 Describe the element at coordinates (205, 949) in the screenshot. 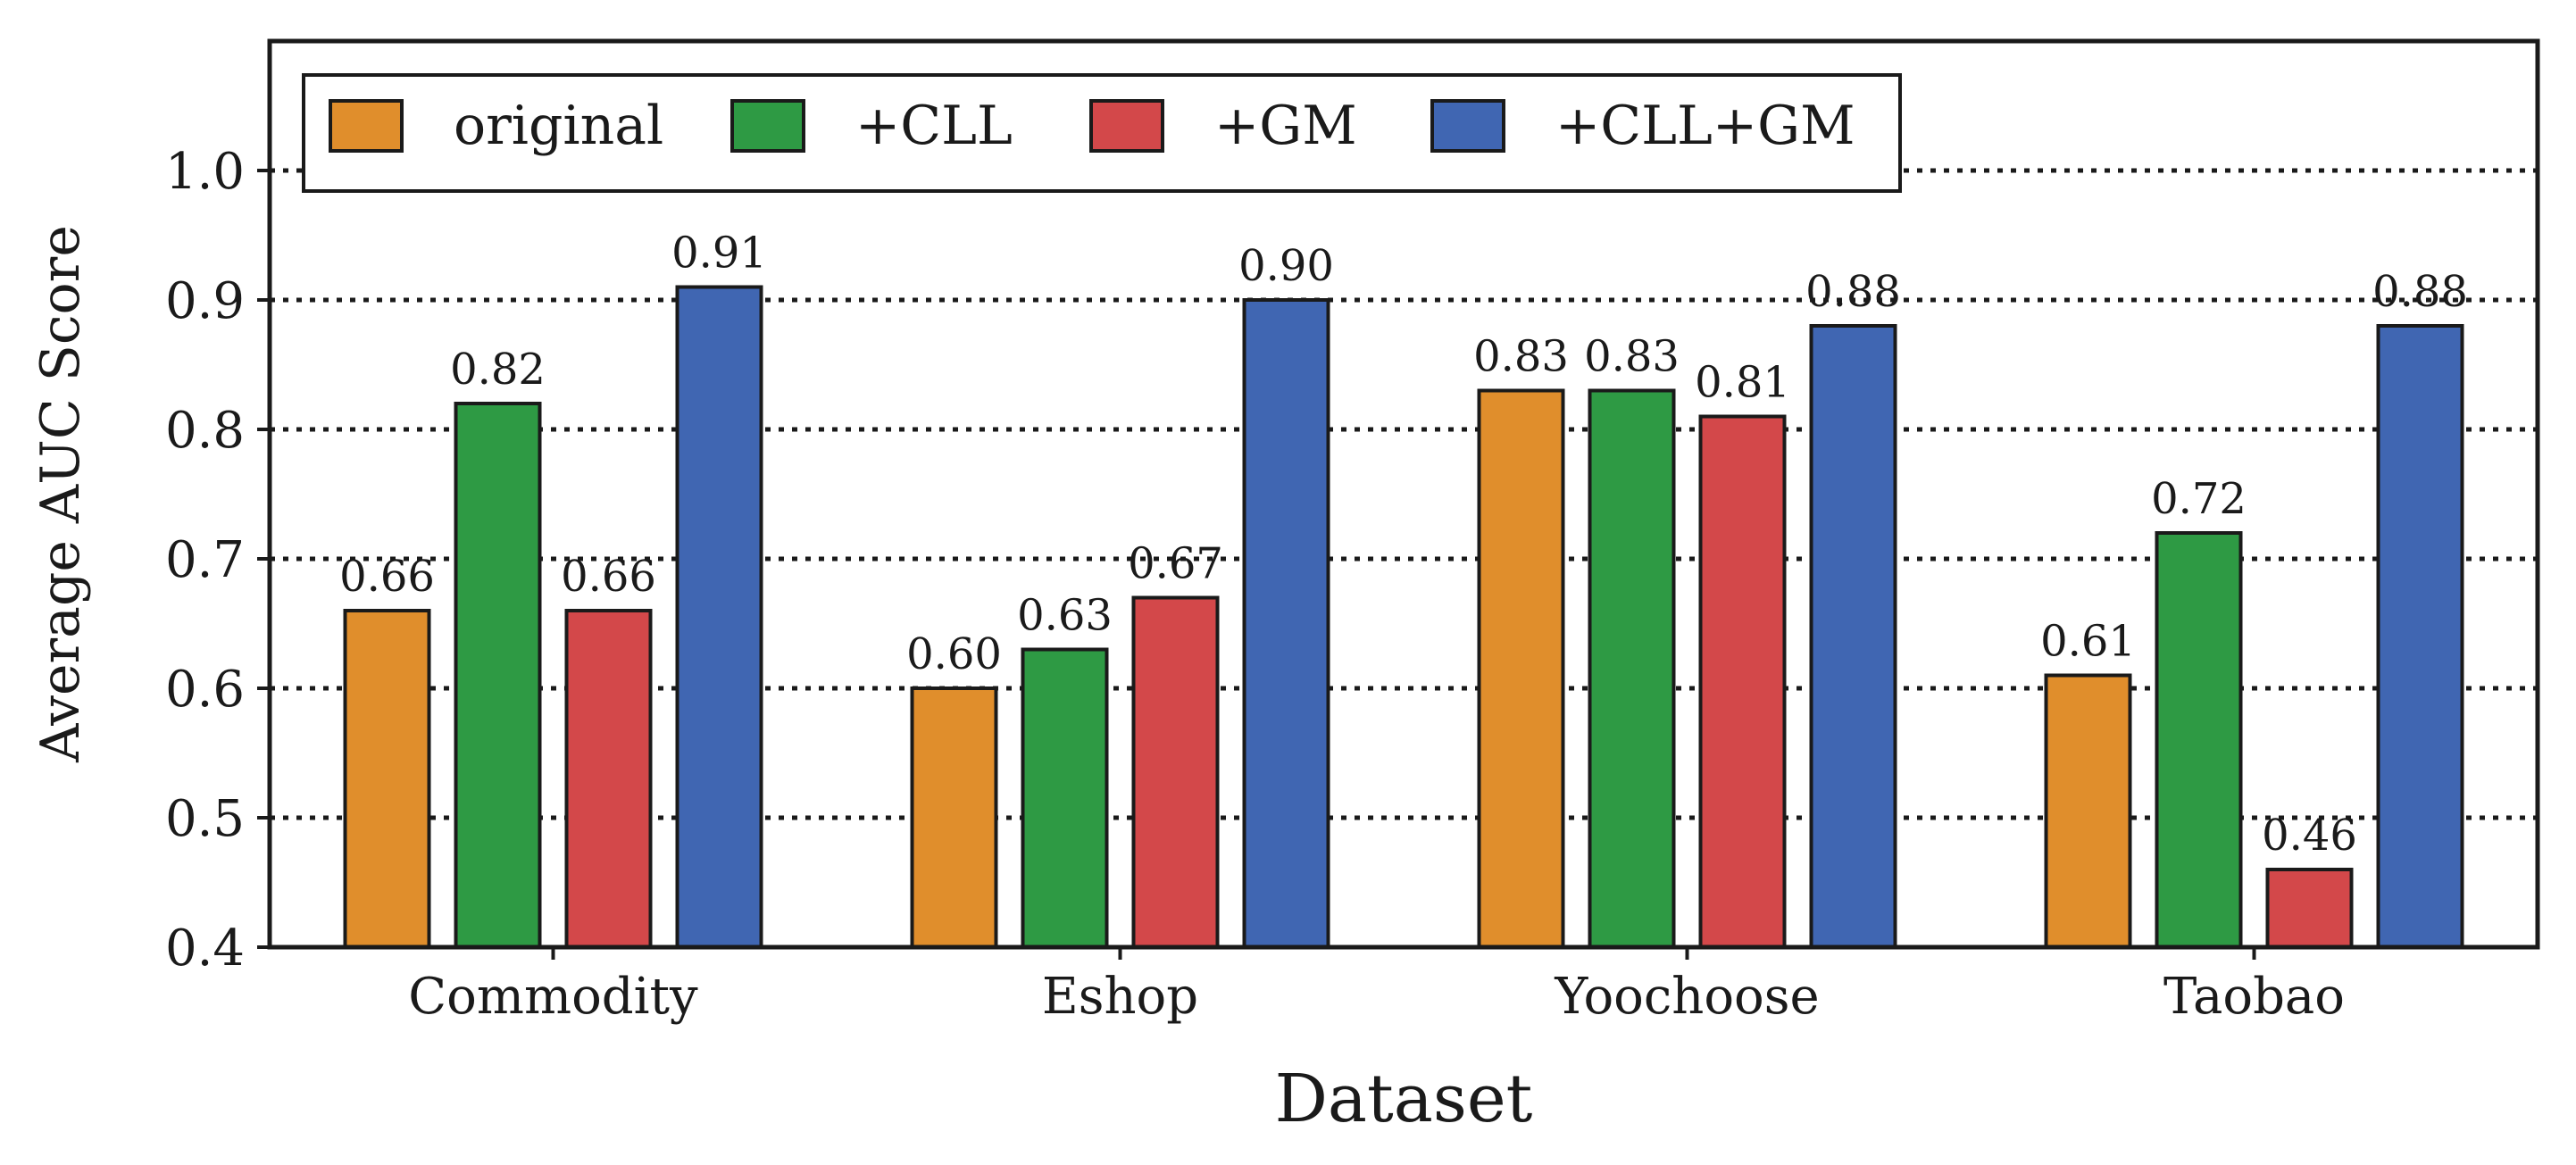

I see `y-tick-label: 0.4` at that location.